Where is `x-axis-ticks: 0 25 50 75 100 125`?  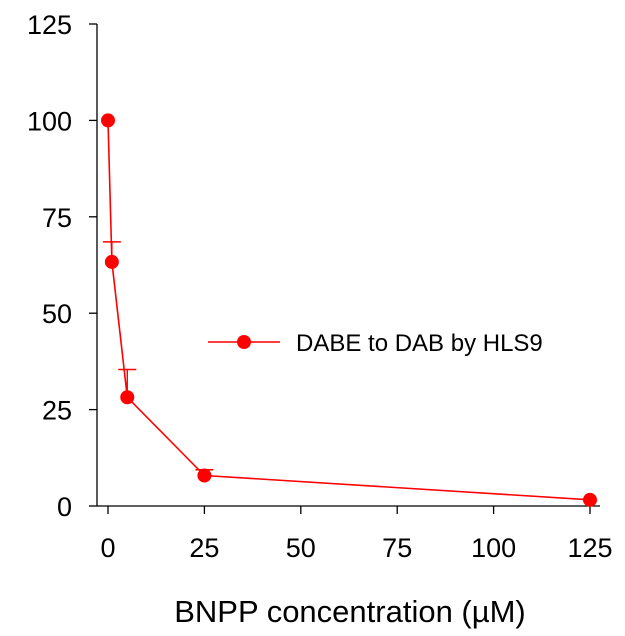 x-axis-ticks: 0 25 50 75 100 125 is located at coordinates (356, 534).